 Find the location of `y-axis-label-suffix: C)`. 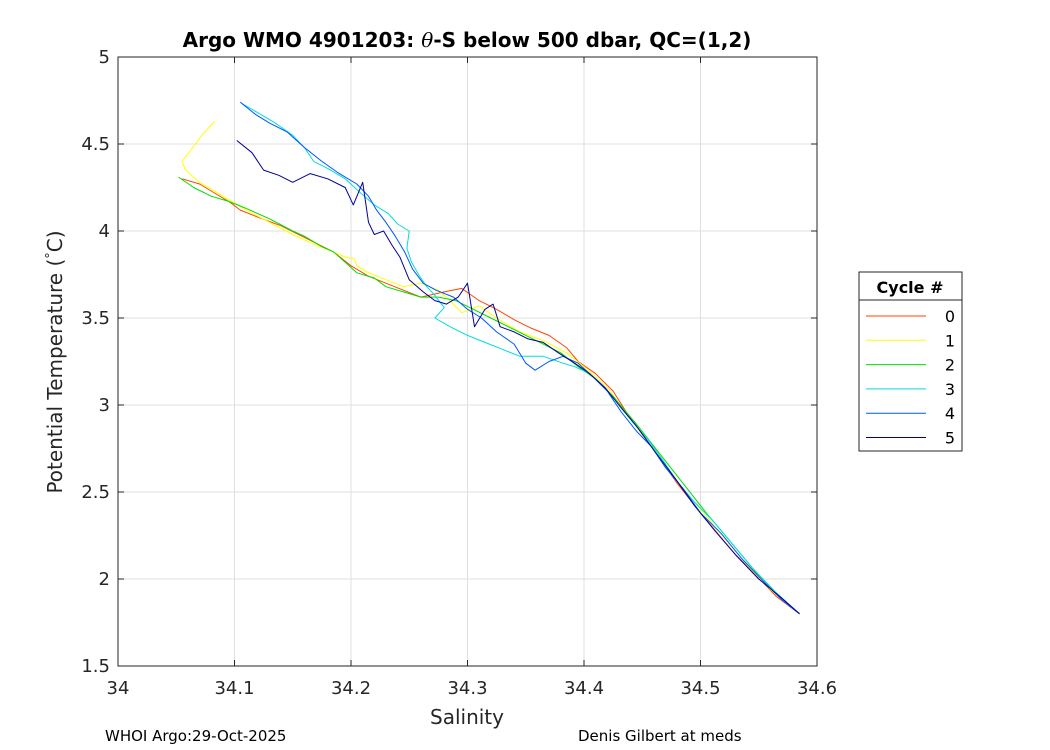

y-axis-label-suffix: C) is located at coordinates (55, 241).